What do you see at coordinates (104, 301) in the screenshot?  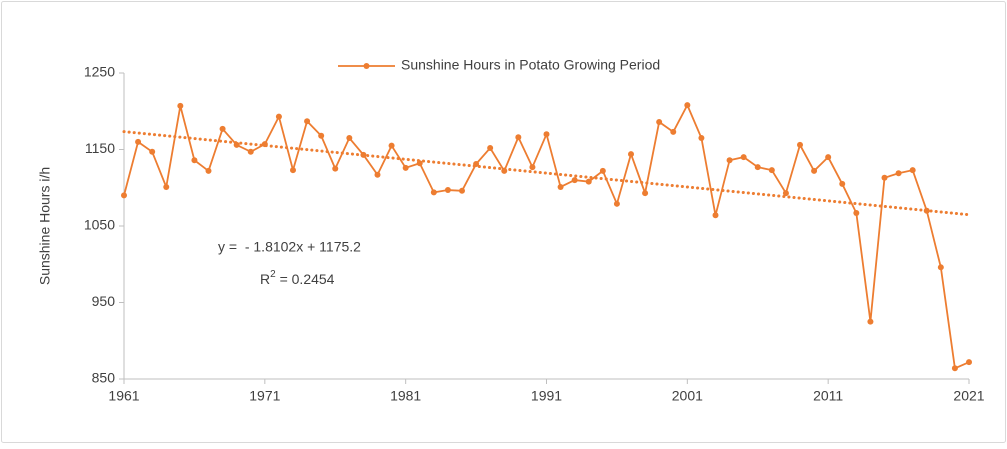 I see `y-tick-label: 950` at bounding box center [104, 301].